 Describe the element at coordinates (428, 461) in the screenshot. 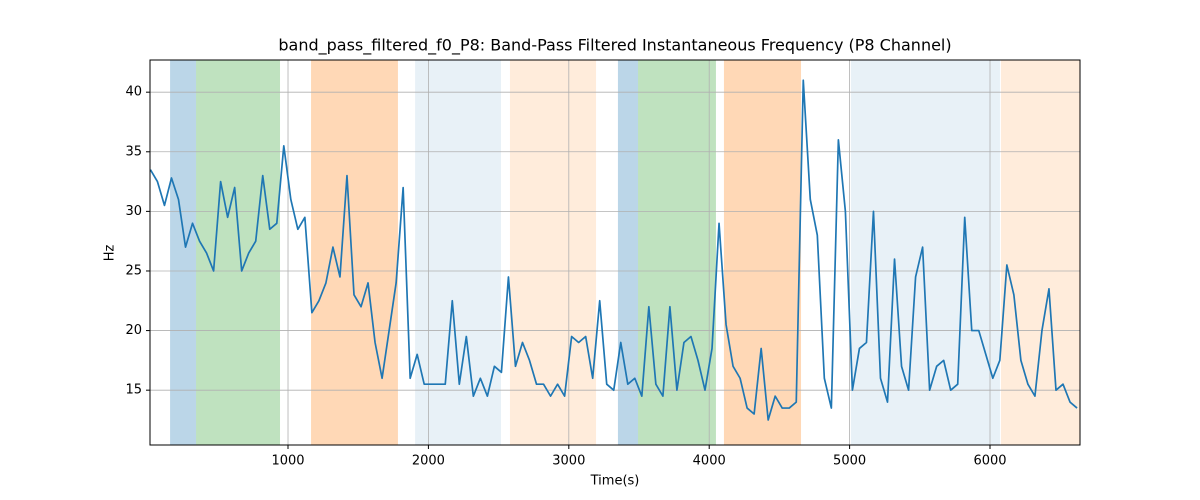

I see `x-tick-label: 2000` at that location.